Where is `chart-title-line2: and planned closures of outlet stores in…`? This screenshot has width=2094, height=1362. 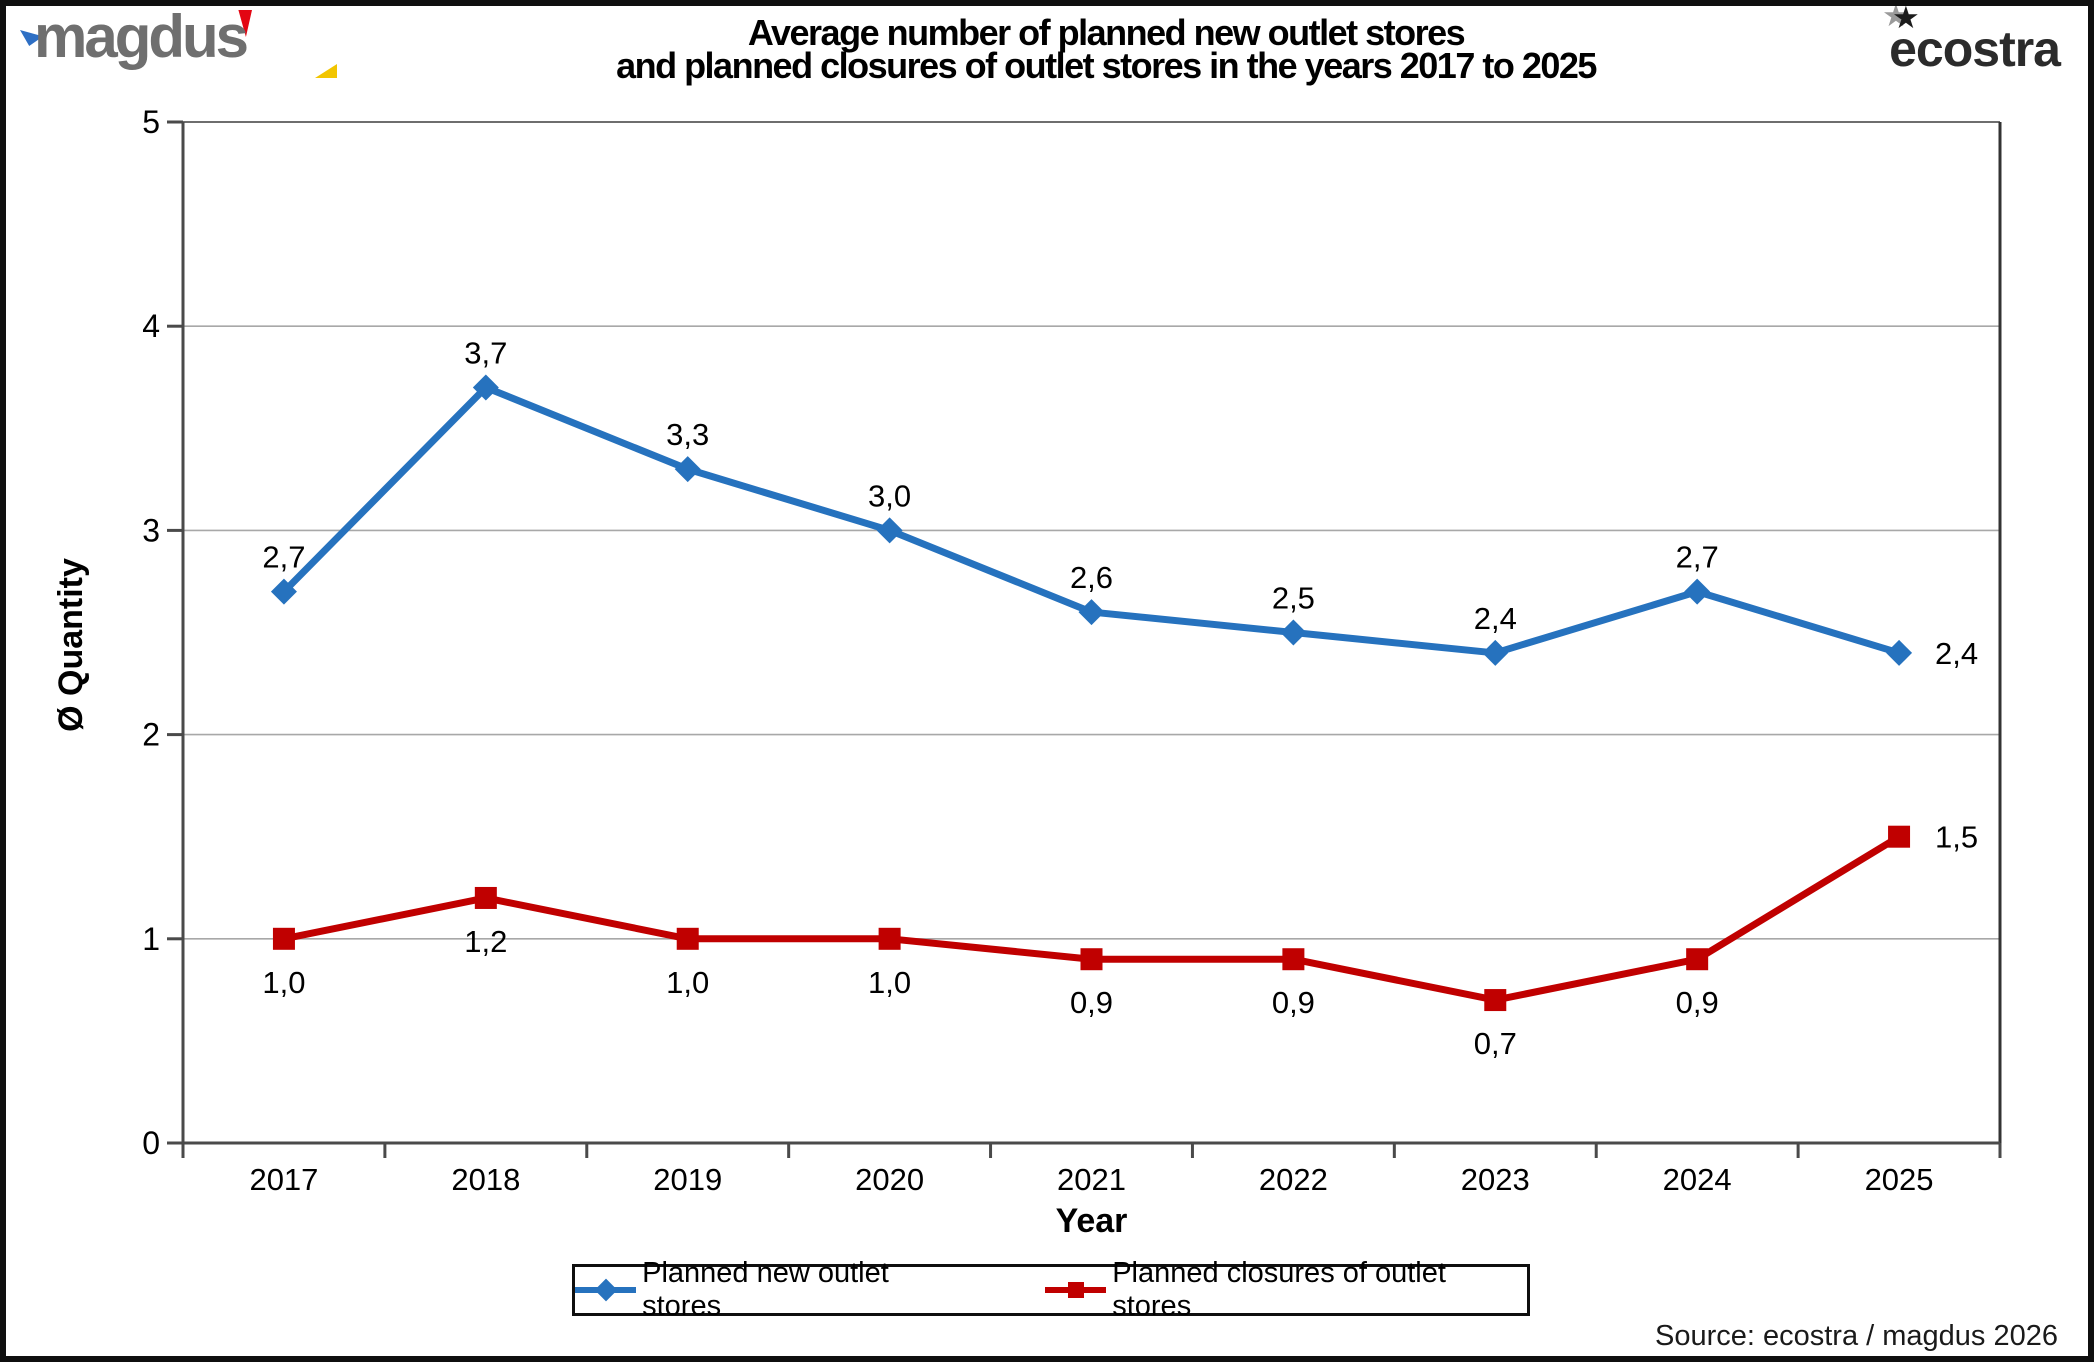
chart-title-line2: and planned closures of outlet stores in… is located at coordinates (1106, 65).